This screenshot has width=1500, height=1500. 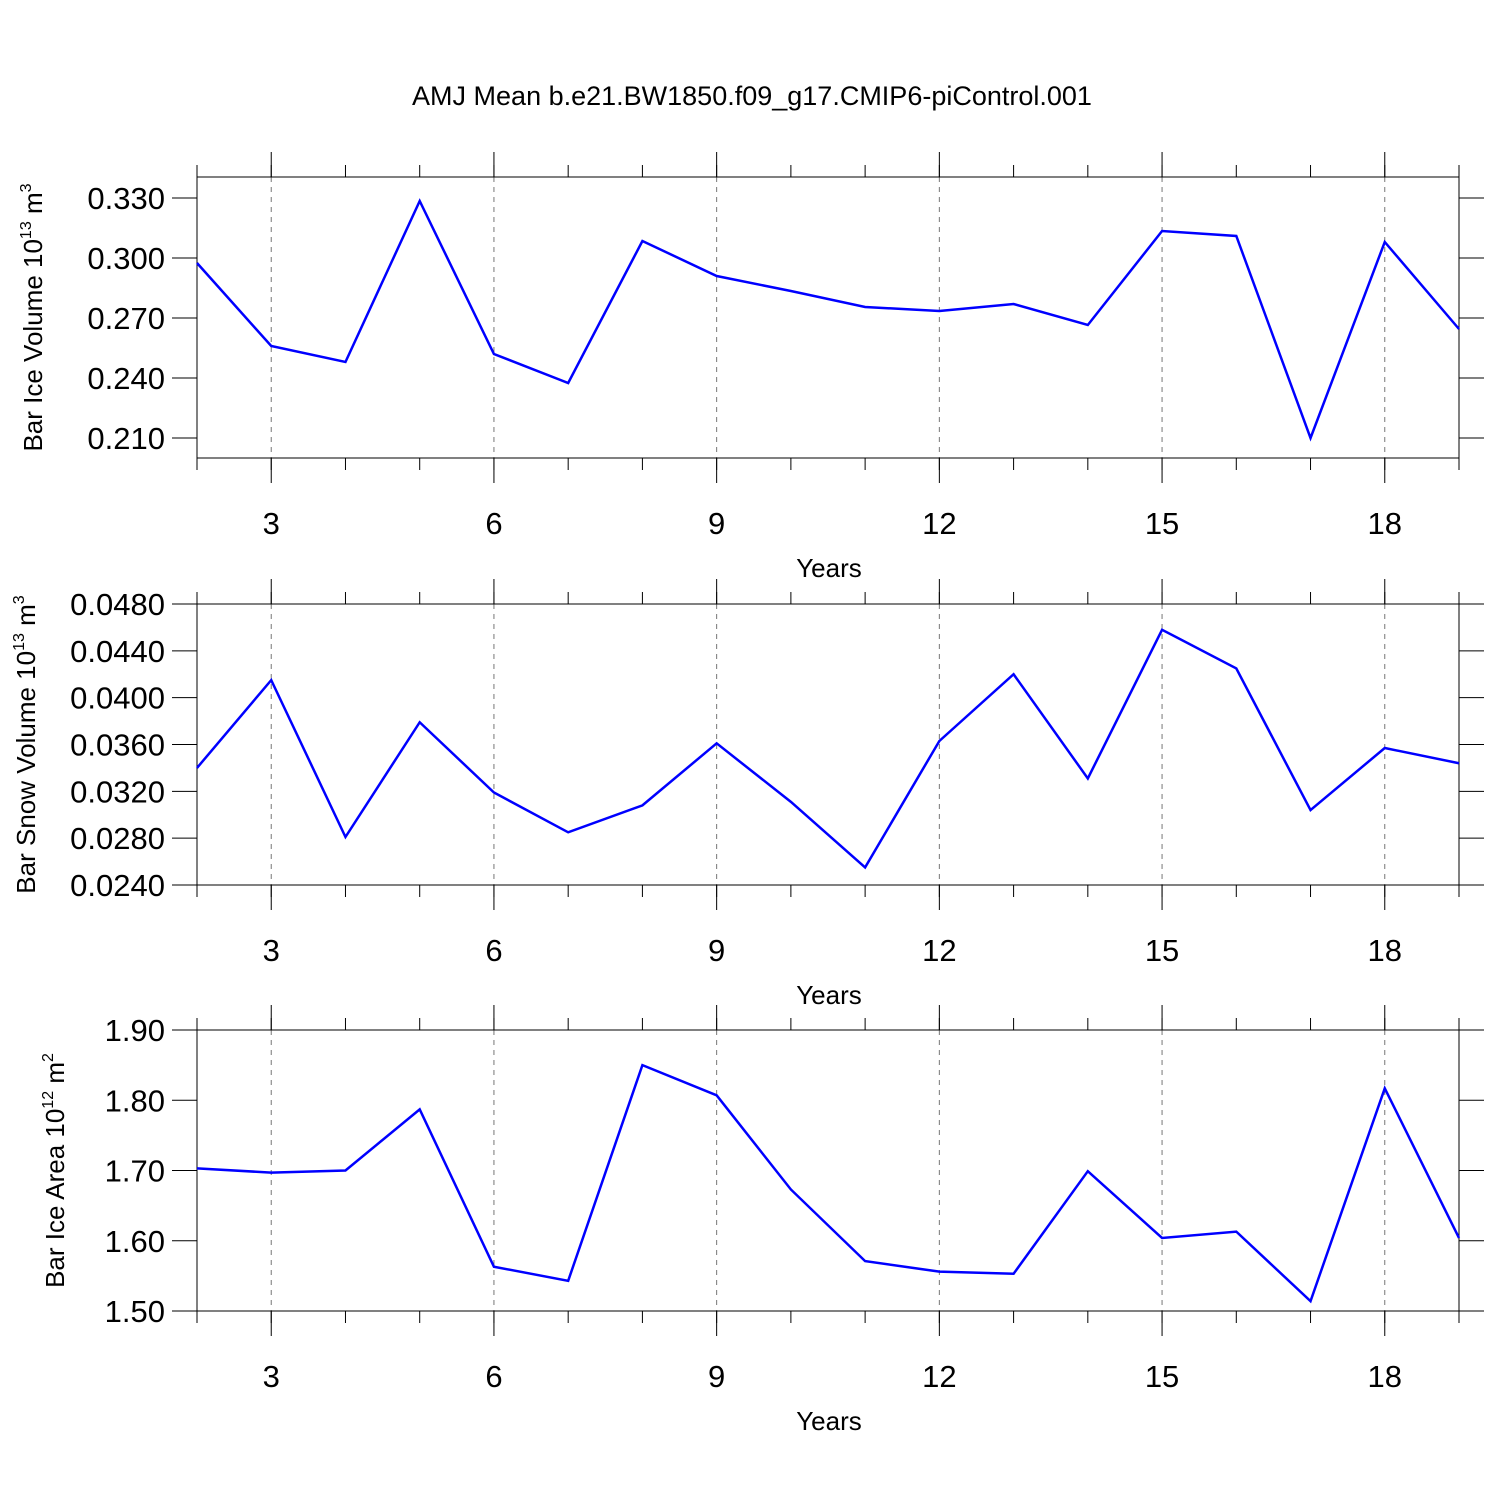 I want to click on y-tick-label: 0.300, so click(x=126, y=258).